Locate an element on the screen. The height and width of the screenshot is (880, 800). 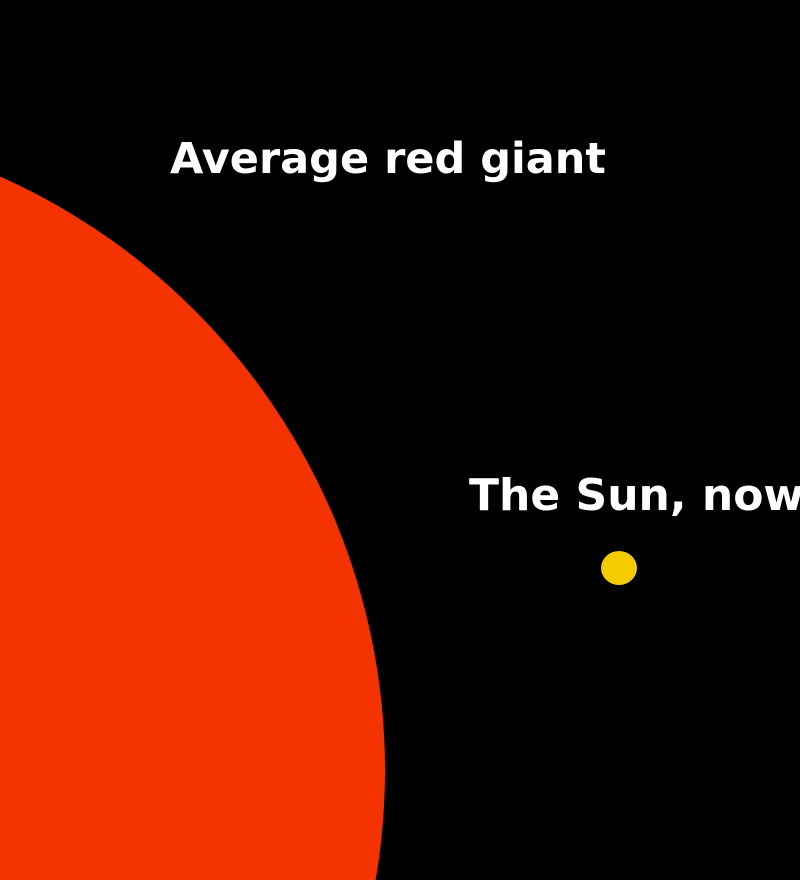
sun-circle is located at coordinates (619, 568).